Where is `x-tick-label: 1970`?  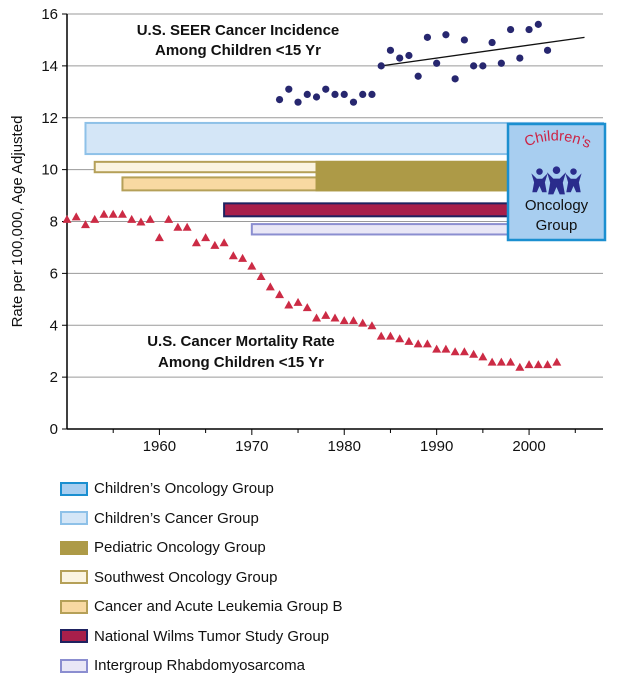
x-tick-label: 1970 is located at coordinates (251, 446).